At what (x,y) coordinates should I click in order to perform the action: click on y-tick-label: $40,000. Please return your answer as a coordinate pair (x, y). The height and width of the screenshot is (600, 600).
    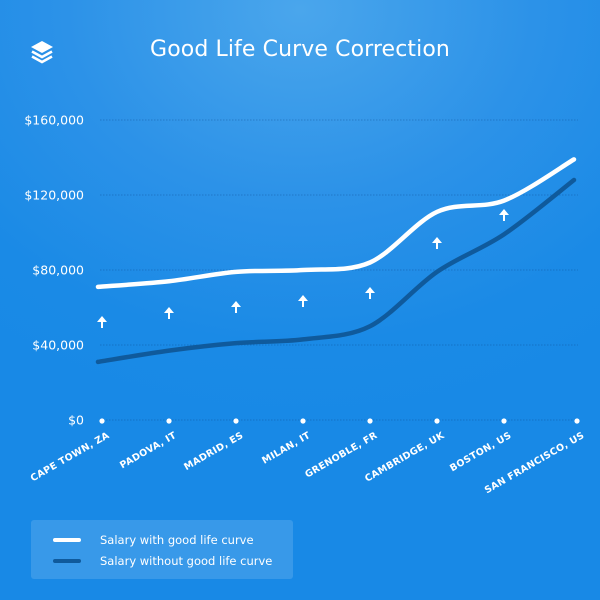
    Looking at the image, I should click on (58, 345).